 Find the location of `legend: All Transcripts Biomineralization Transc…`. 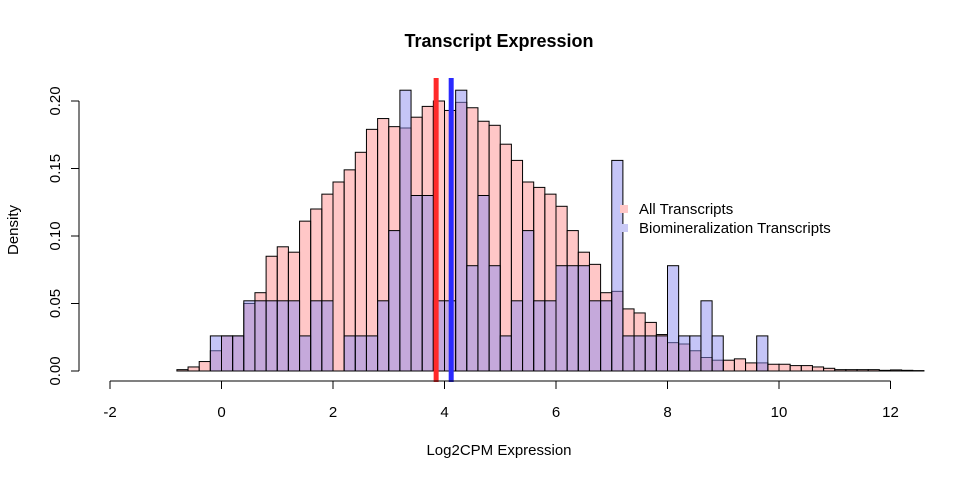

legend: All Transcripts Biomineralization Transc… is located at coordinates (725, 219).